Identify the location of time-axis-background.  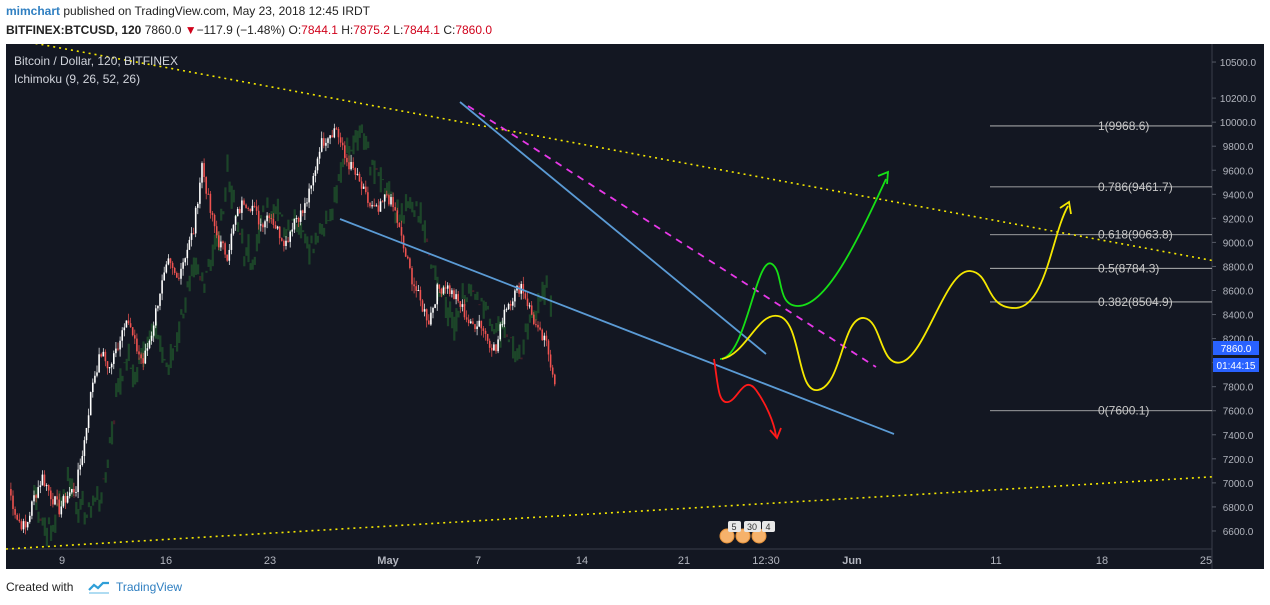
(609, 559).